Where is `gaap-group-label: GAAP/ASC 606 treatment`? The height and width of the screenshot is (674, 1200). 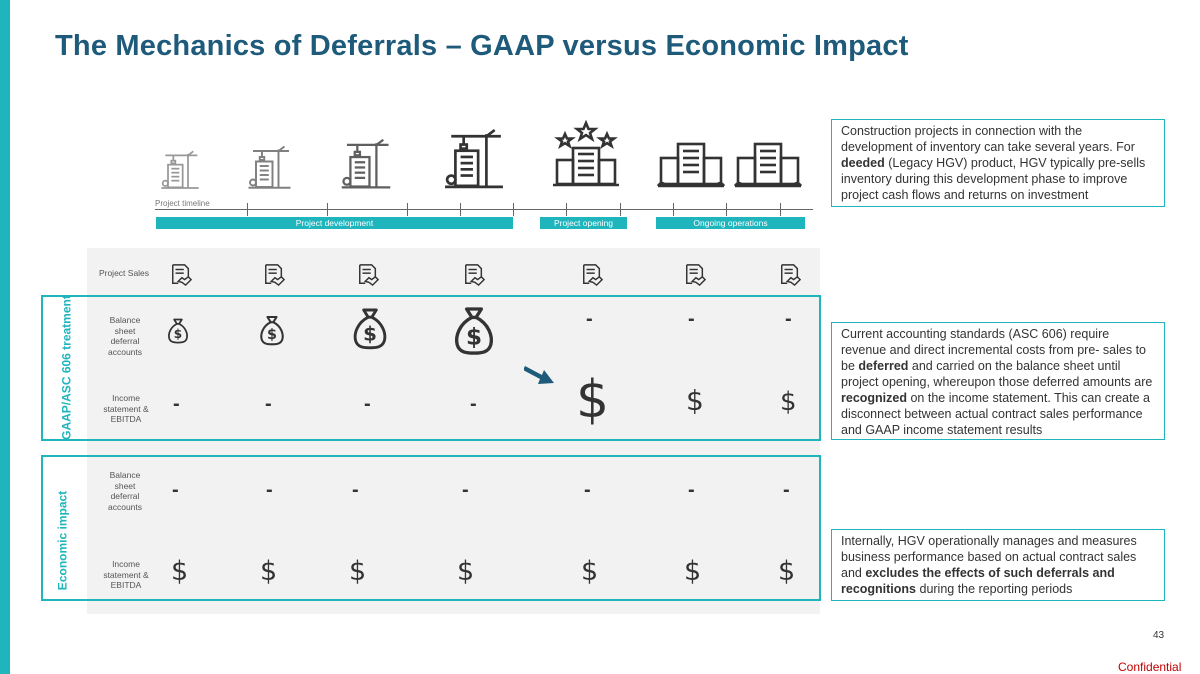
gaap-group-label: GAAP/ASC 606 treatment is located at coordinates (66, 367).